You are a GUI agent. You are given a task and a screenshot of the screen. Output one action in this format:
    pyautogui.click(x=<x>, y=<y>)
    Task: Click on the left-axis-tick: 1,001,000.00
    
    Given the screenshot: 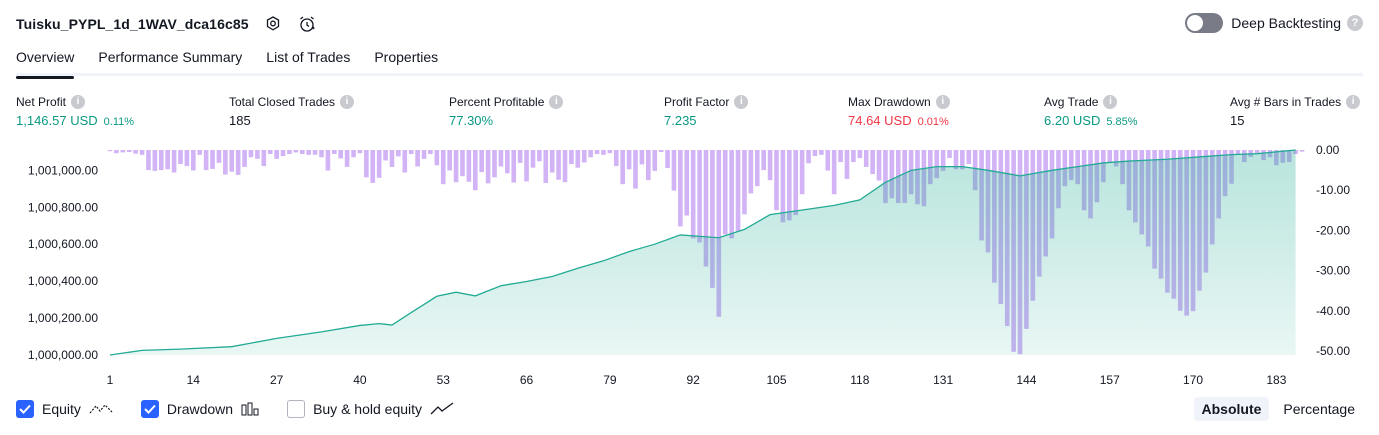 What is the action you would take?
    pyautogui.click(x=63, y=170)
    